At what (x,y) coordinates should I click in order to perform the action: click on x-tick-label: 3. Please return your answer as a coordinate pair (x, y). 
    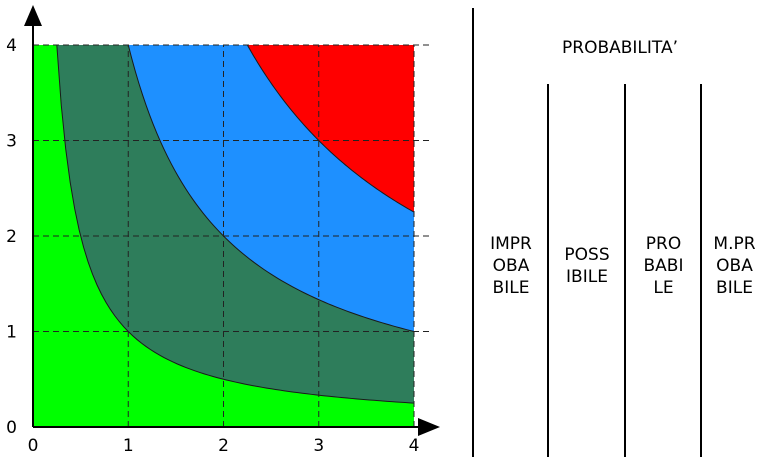
    Looking at the image, I should click on (318, 446).